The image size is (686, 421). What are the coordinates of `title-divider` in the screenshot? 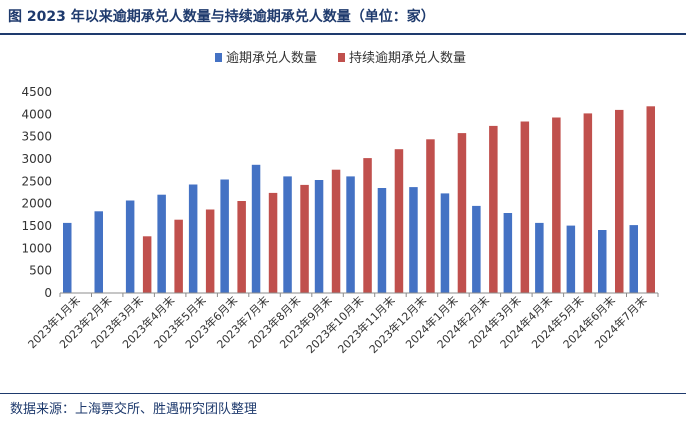 It's located at (343, 34).